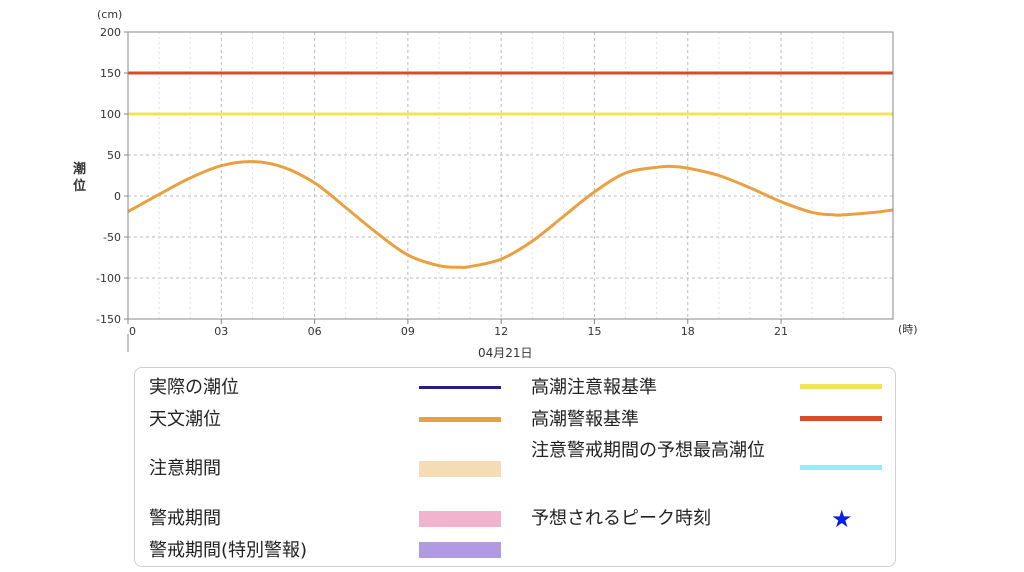 The height and width of the screenshot is (572, 1024). Describe the element at coordinates (114, 155) in the screenshot. I see `y-tick-label: 50` at that location.